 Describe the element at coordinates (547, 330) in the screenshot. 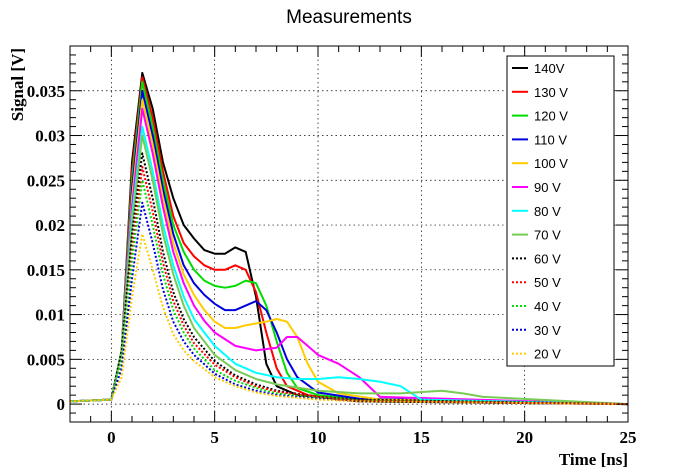

I see `legend-label-11: 30 V` at that location.